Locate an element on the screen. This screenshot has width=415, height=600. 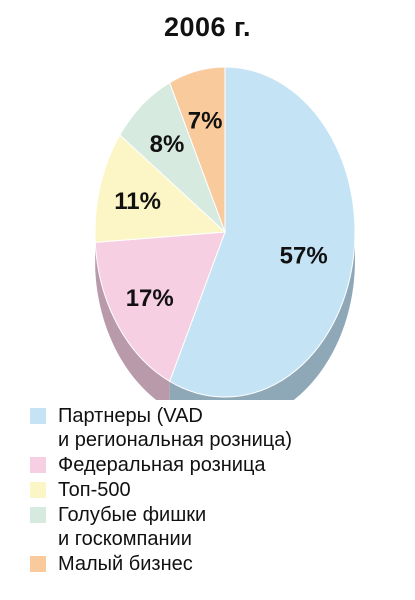
slice-value-label-3: 8% is located at coordinates (167, 144).